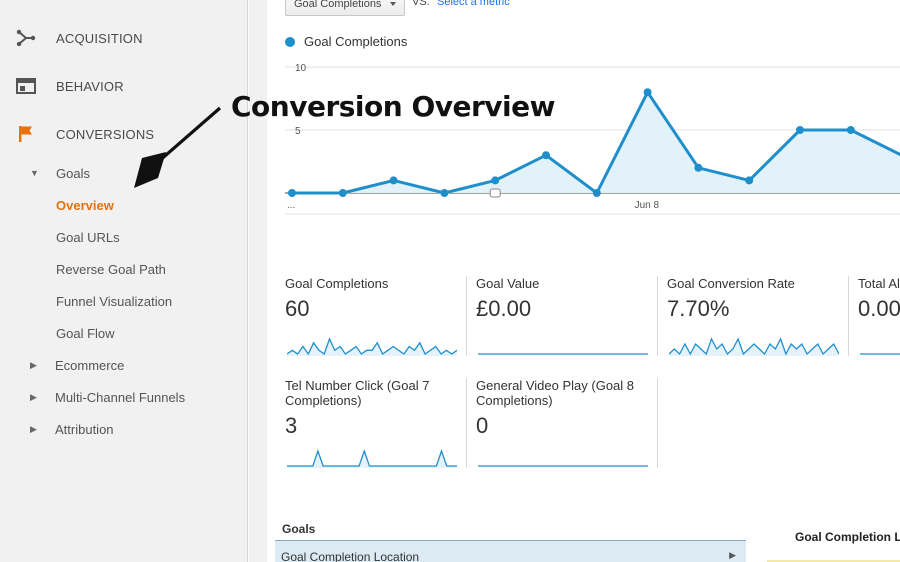 The width and height of the screenshot is (900, 562). I want to click on y-tick-label: 5, so click(298, 131).